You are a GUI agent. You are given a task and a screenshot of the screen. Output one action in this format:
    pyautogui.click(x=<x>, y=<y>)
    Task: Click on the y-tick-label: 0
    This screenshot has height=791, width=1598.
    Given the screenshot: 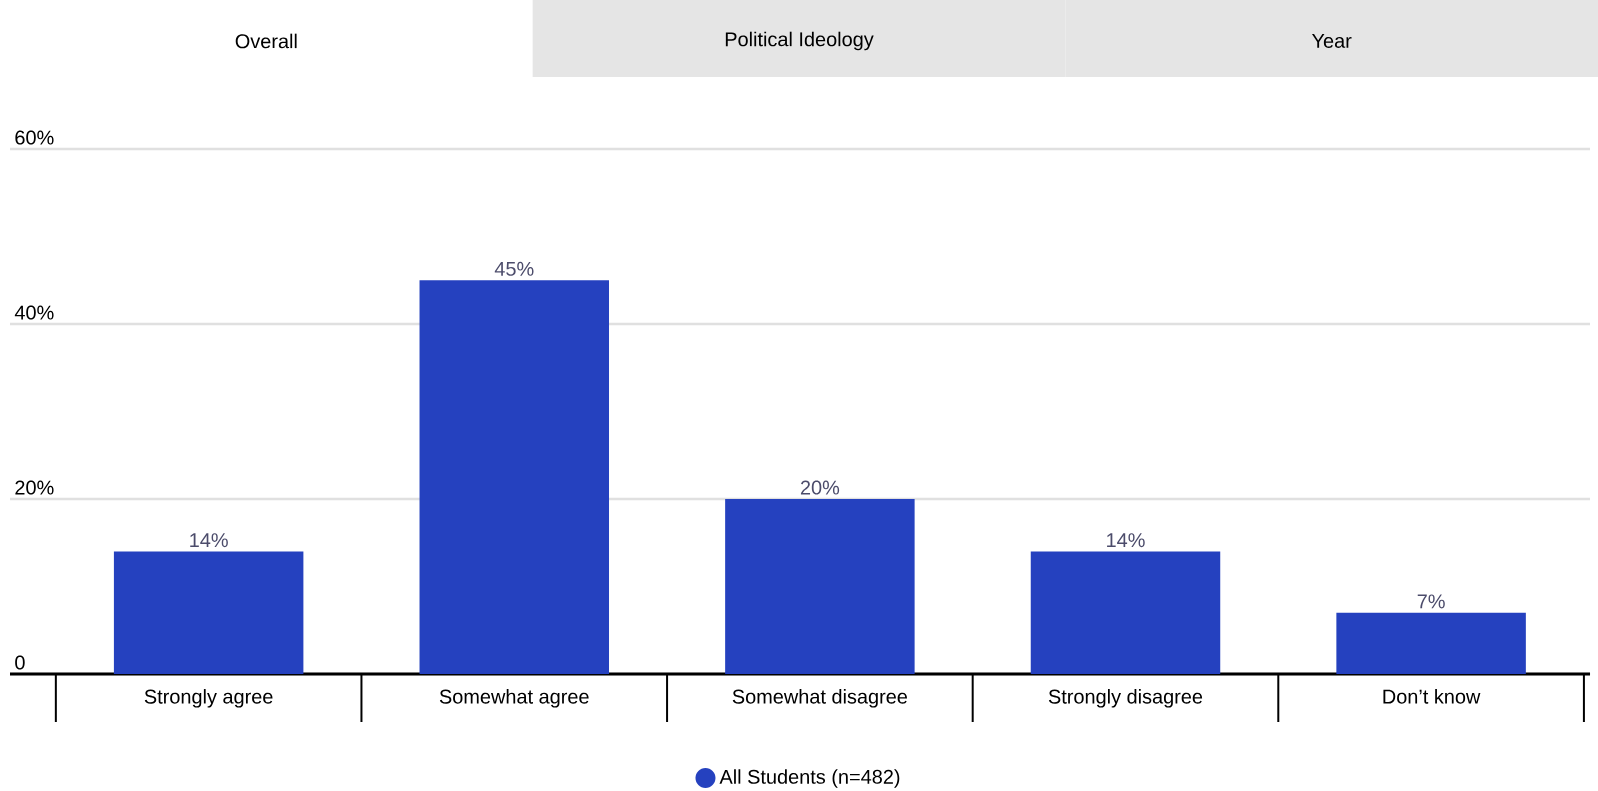 What is the action you would take?
    pyautogui.click(x=20, y=662)
    